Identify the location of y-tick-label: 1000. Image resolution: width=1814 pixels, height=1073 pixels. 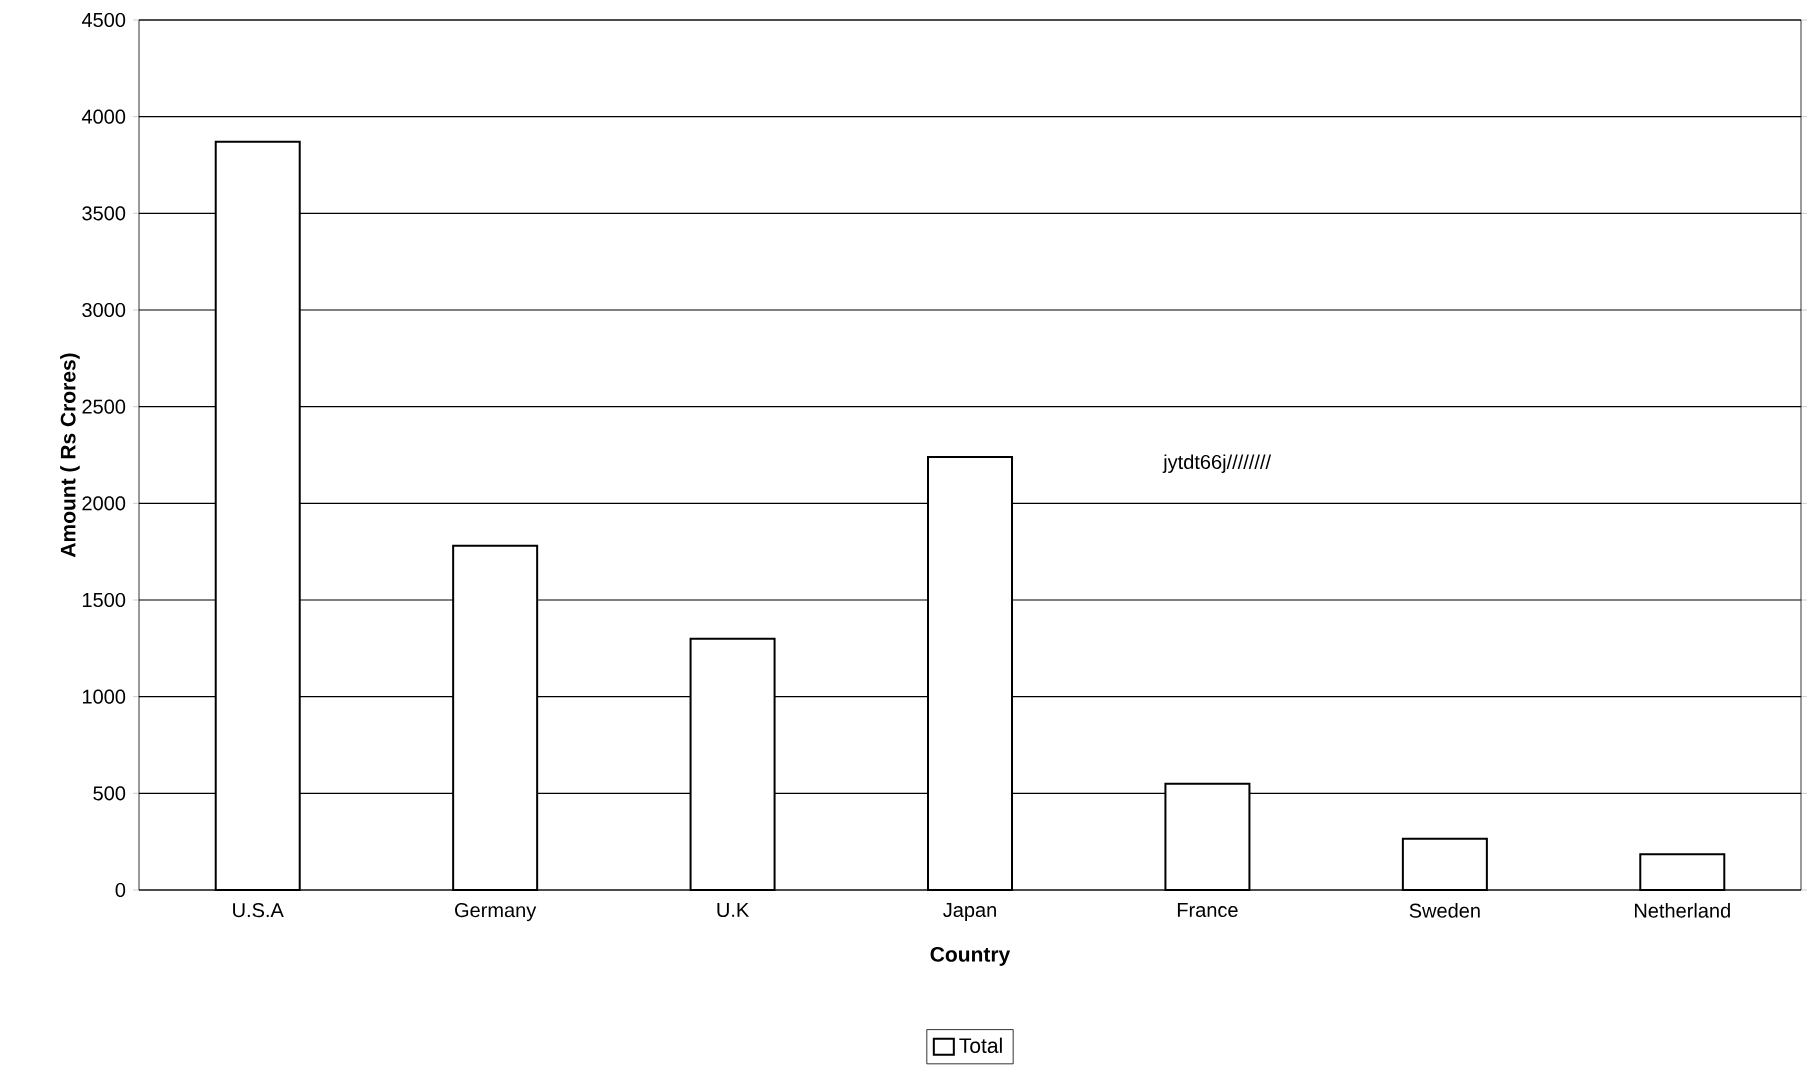
(104, 696).